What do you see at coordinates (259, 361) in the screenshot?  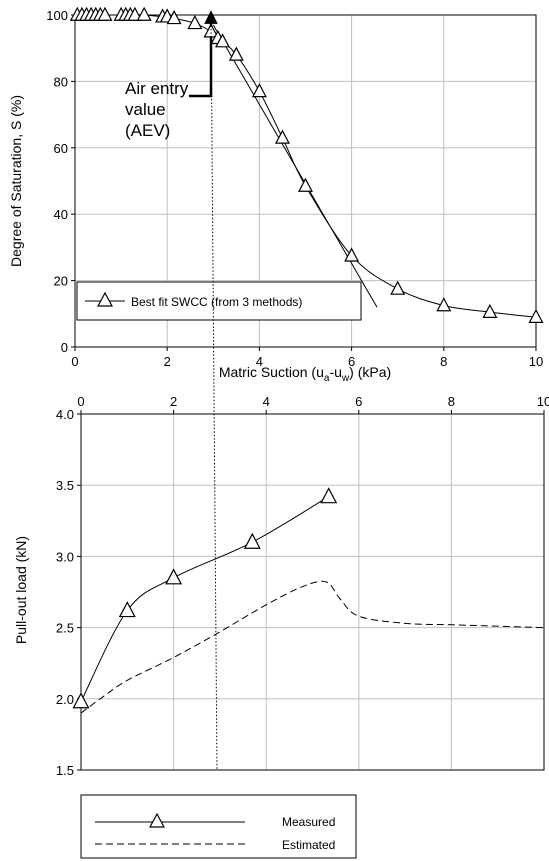 I see `swcc-x-tick-label: 4` at bounding box center [259, 361].